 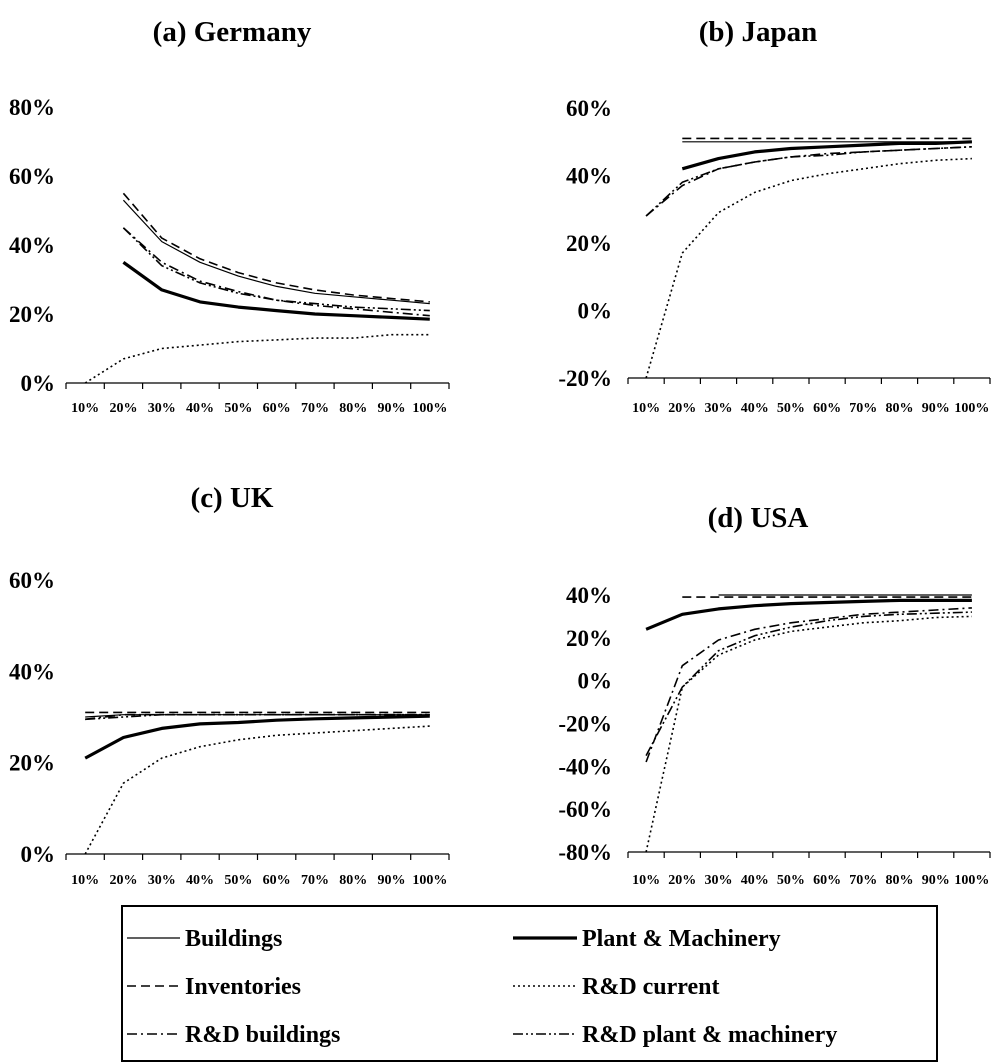 I want to click on legend-label: R&D current, so click(x=651, y=987).